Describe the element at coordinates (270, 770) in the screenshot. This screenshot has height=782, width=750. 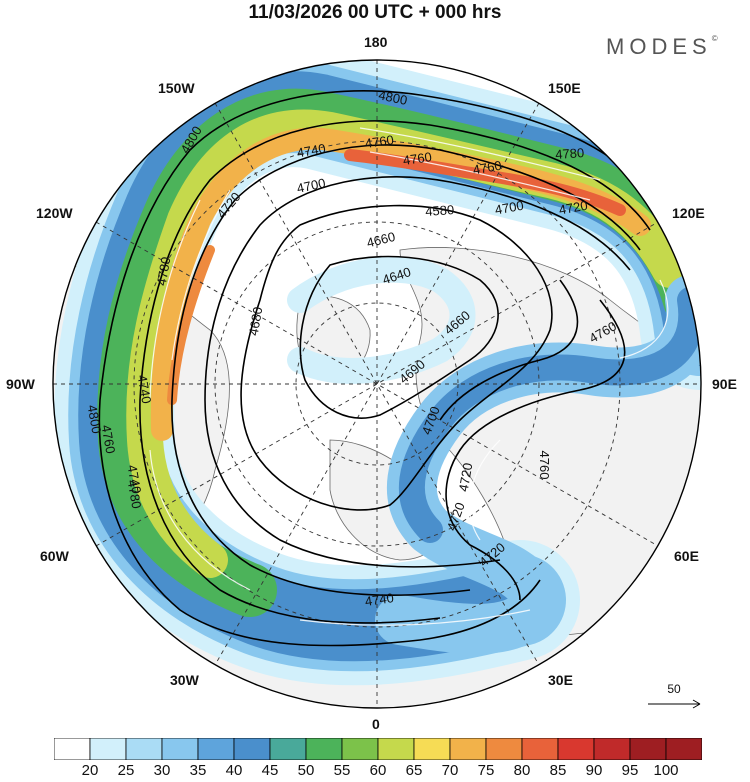
I see `colorbar-level-label: 45` at that location.